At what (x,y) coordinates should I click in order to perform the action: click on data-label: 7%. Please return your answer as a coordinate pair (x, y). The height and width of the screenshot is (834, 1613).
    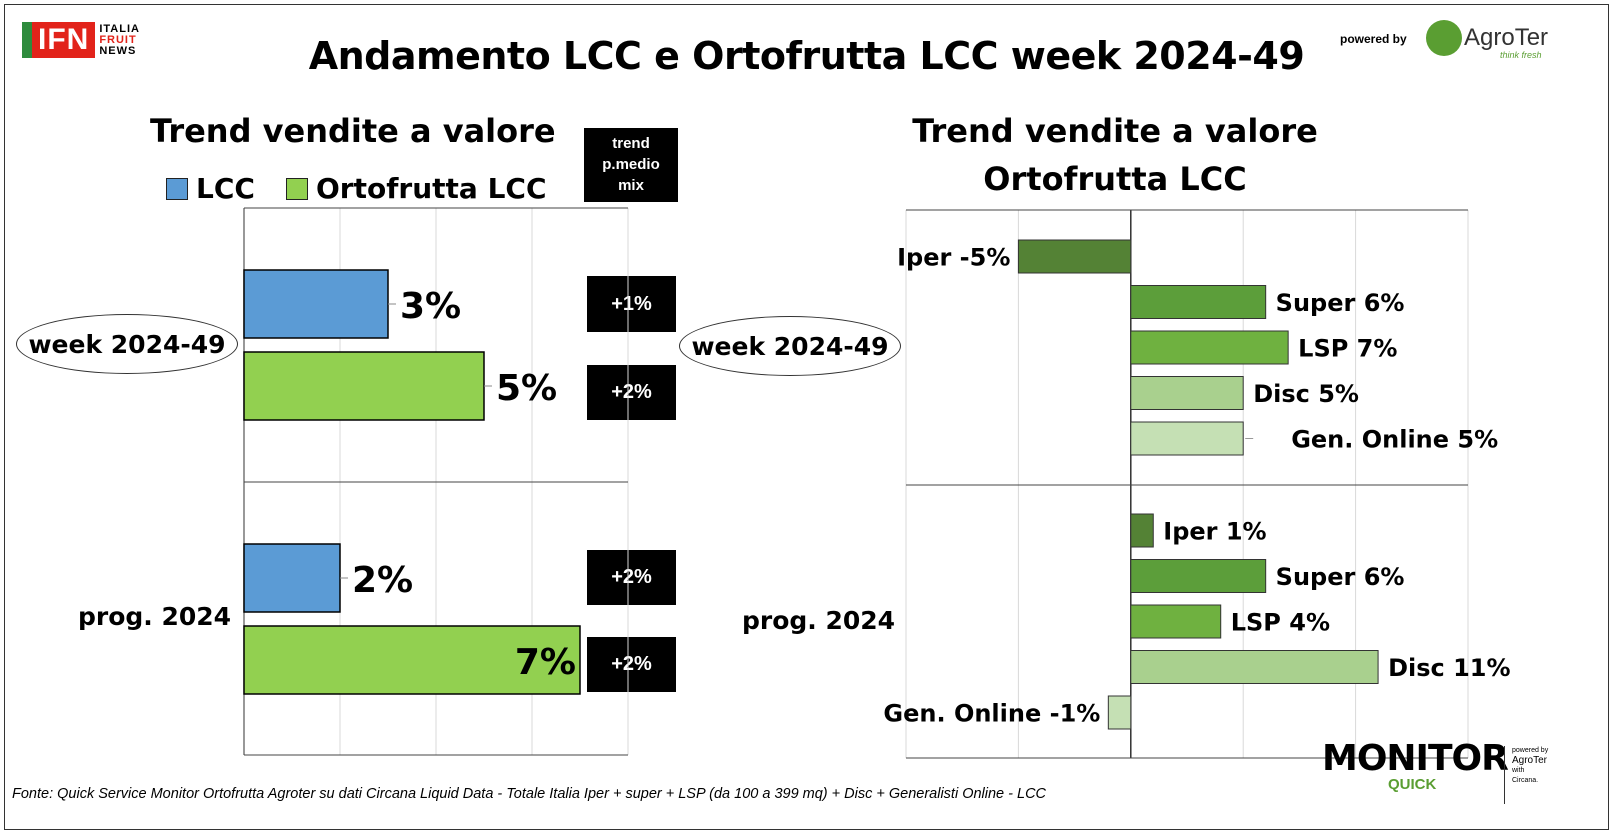
    Looking at the image, I should click on (545, 662).